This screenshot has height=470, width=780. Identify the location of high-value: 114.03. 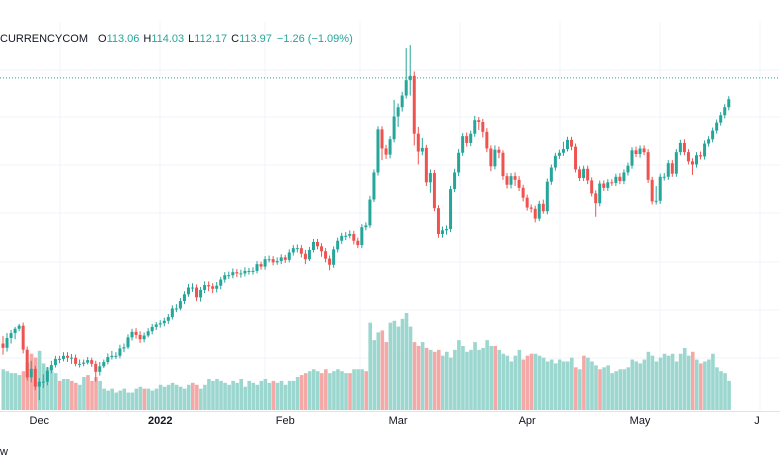
(168, 39).